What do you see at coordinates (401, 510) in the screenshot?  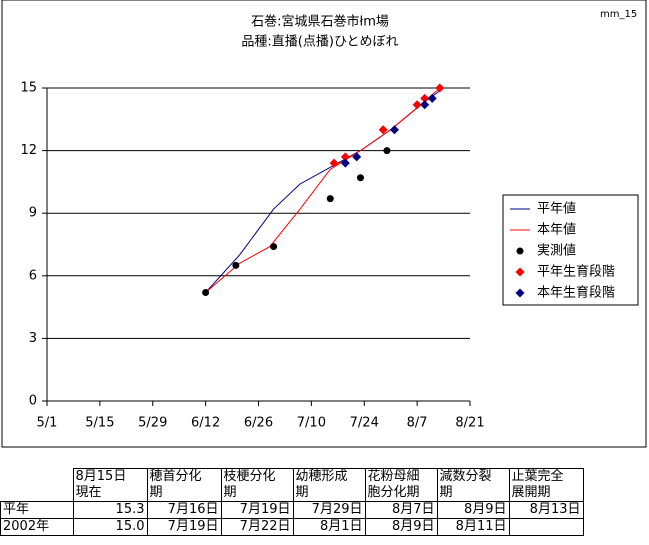 I see `table-cell: 8月7日` at bounding box center [401, 510].